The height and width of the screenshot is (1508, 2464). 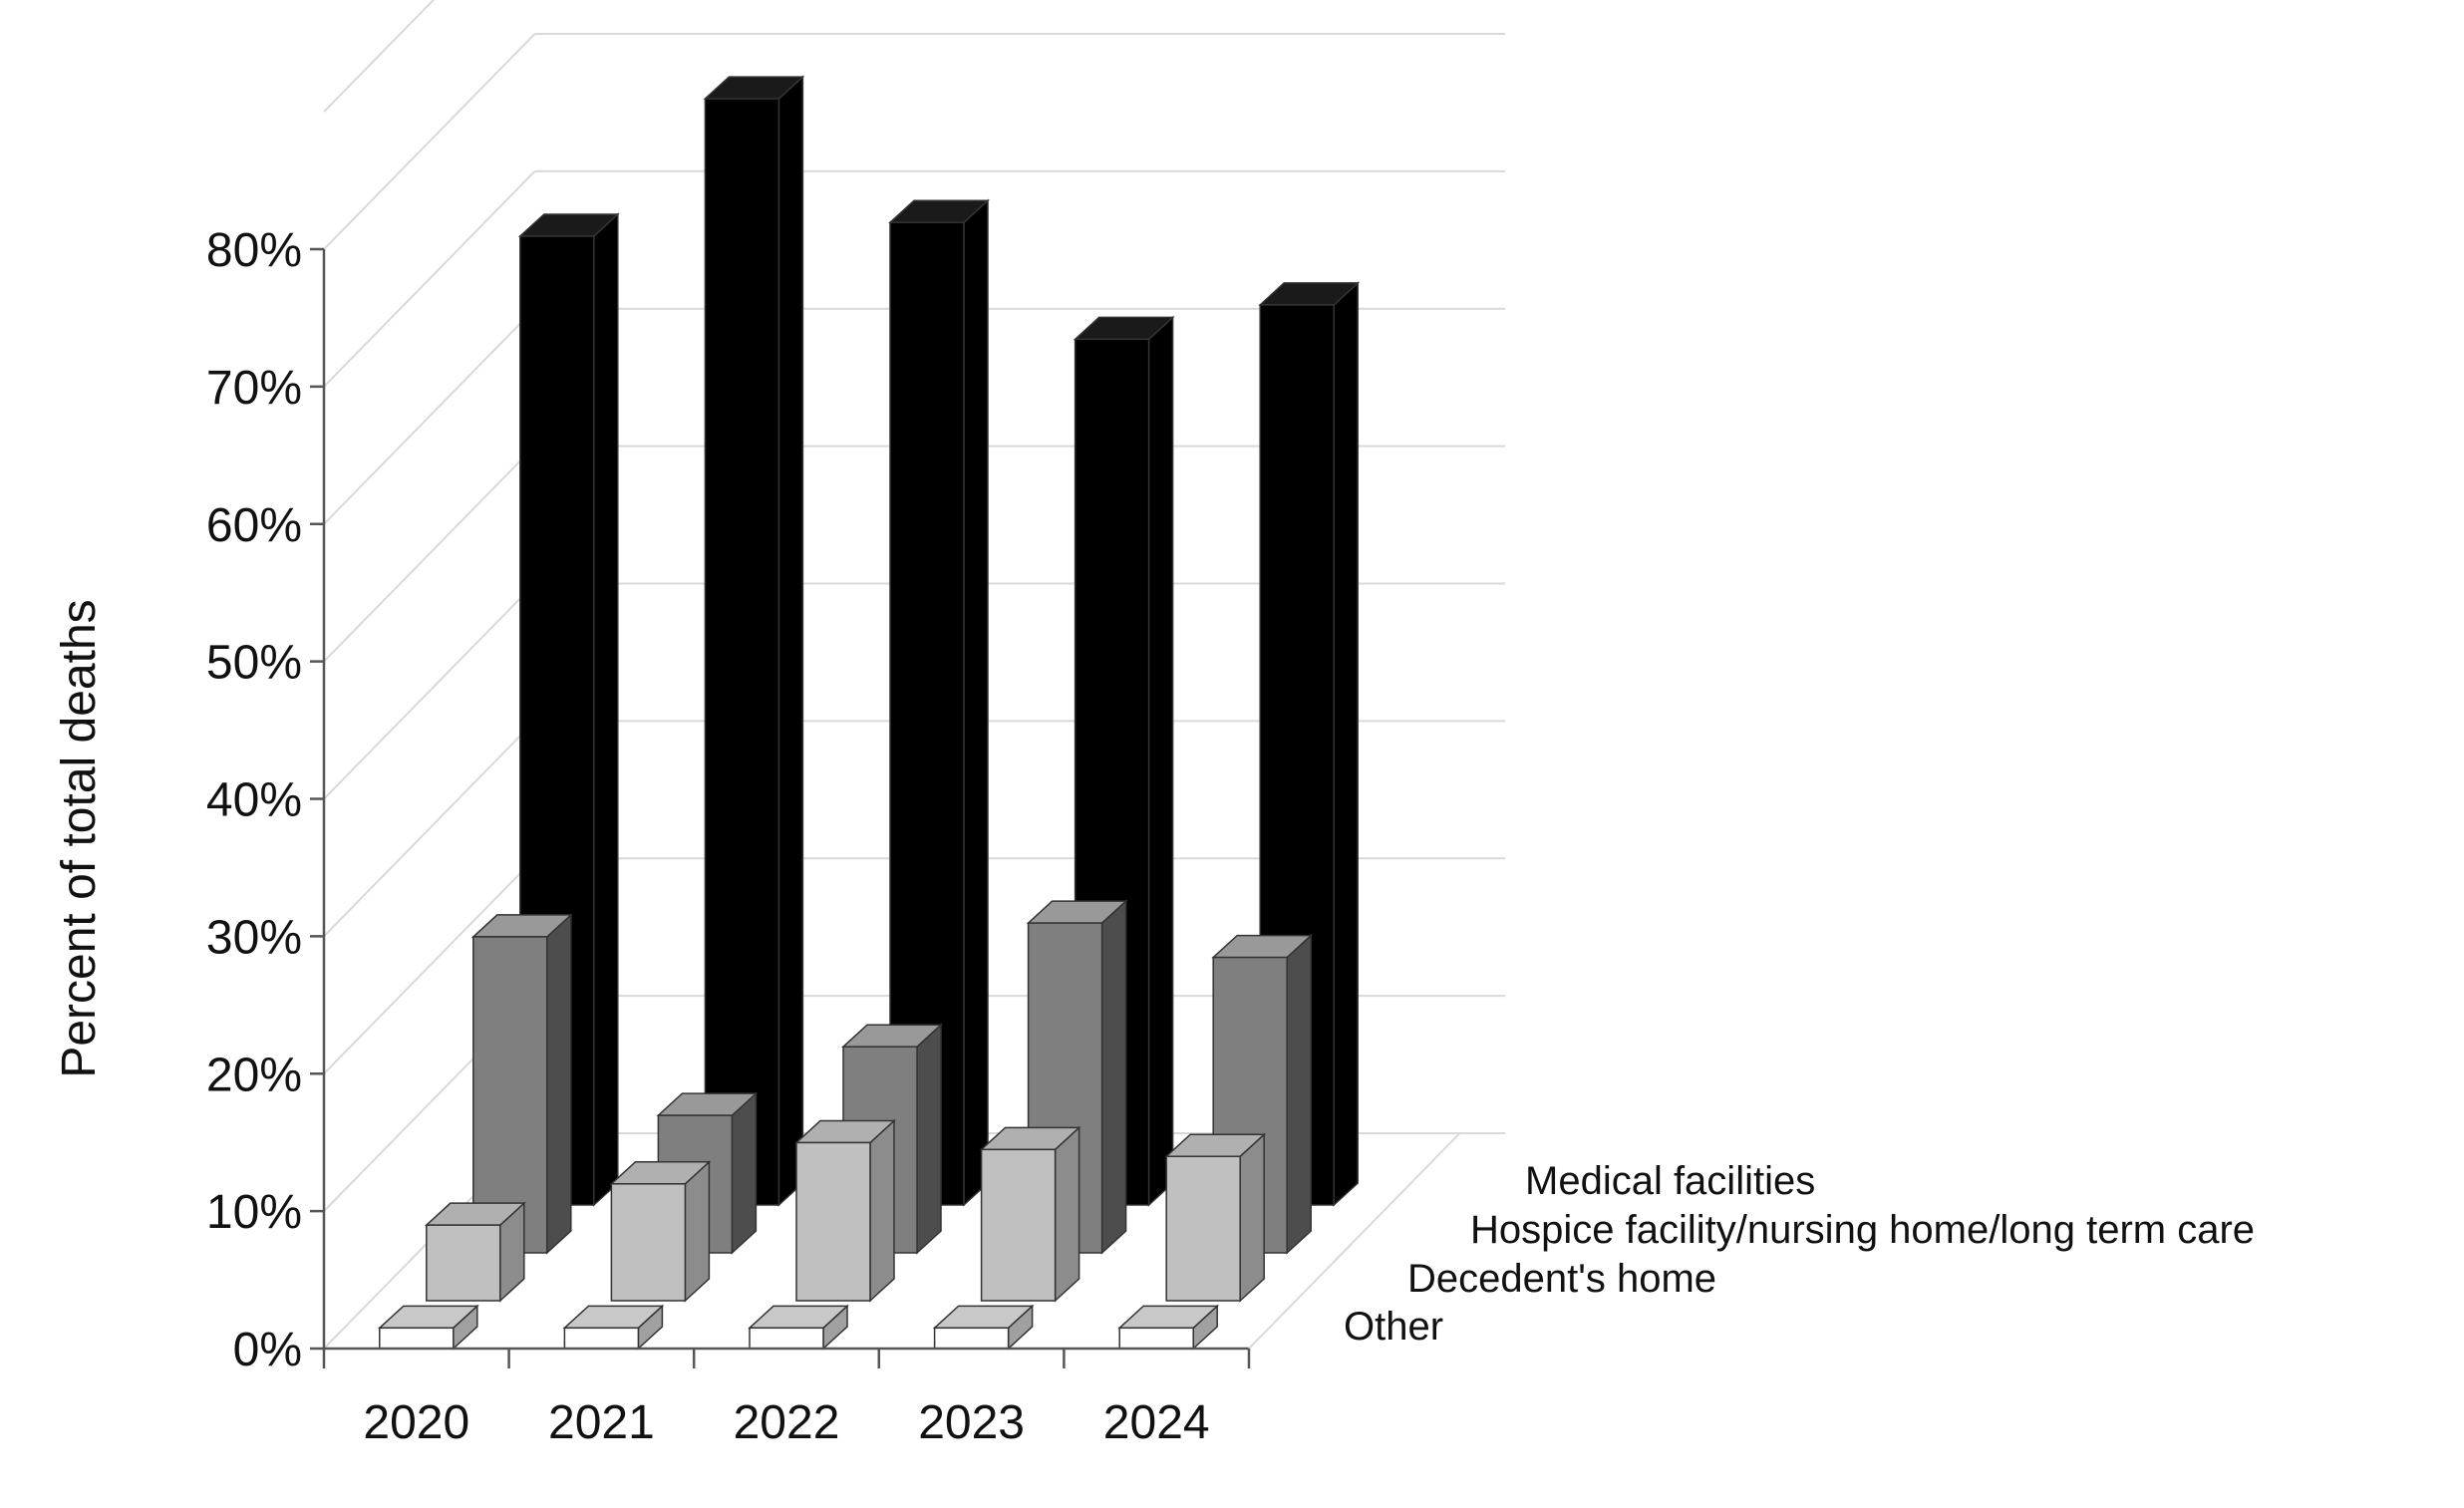 I want to click on bar-decedent-s-home-2021, so click(x=661, y=1232).